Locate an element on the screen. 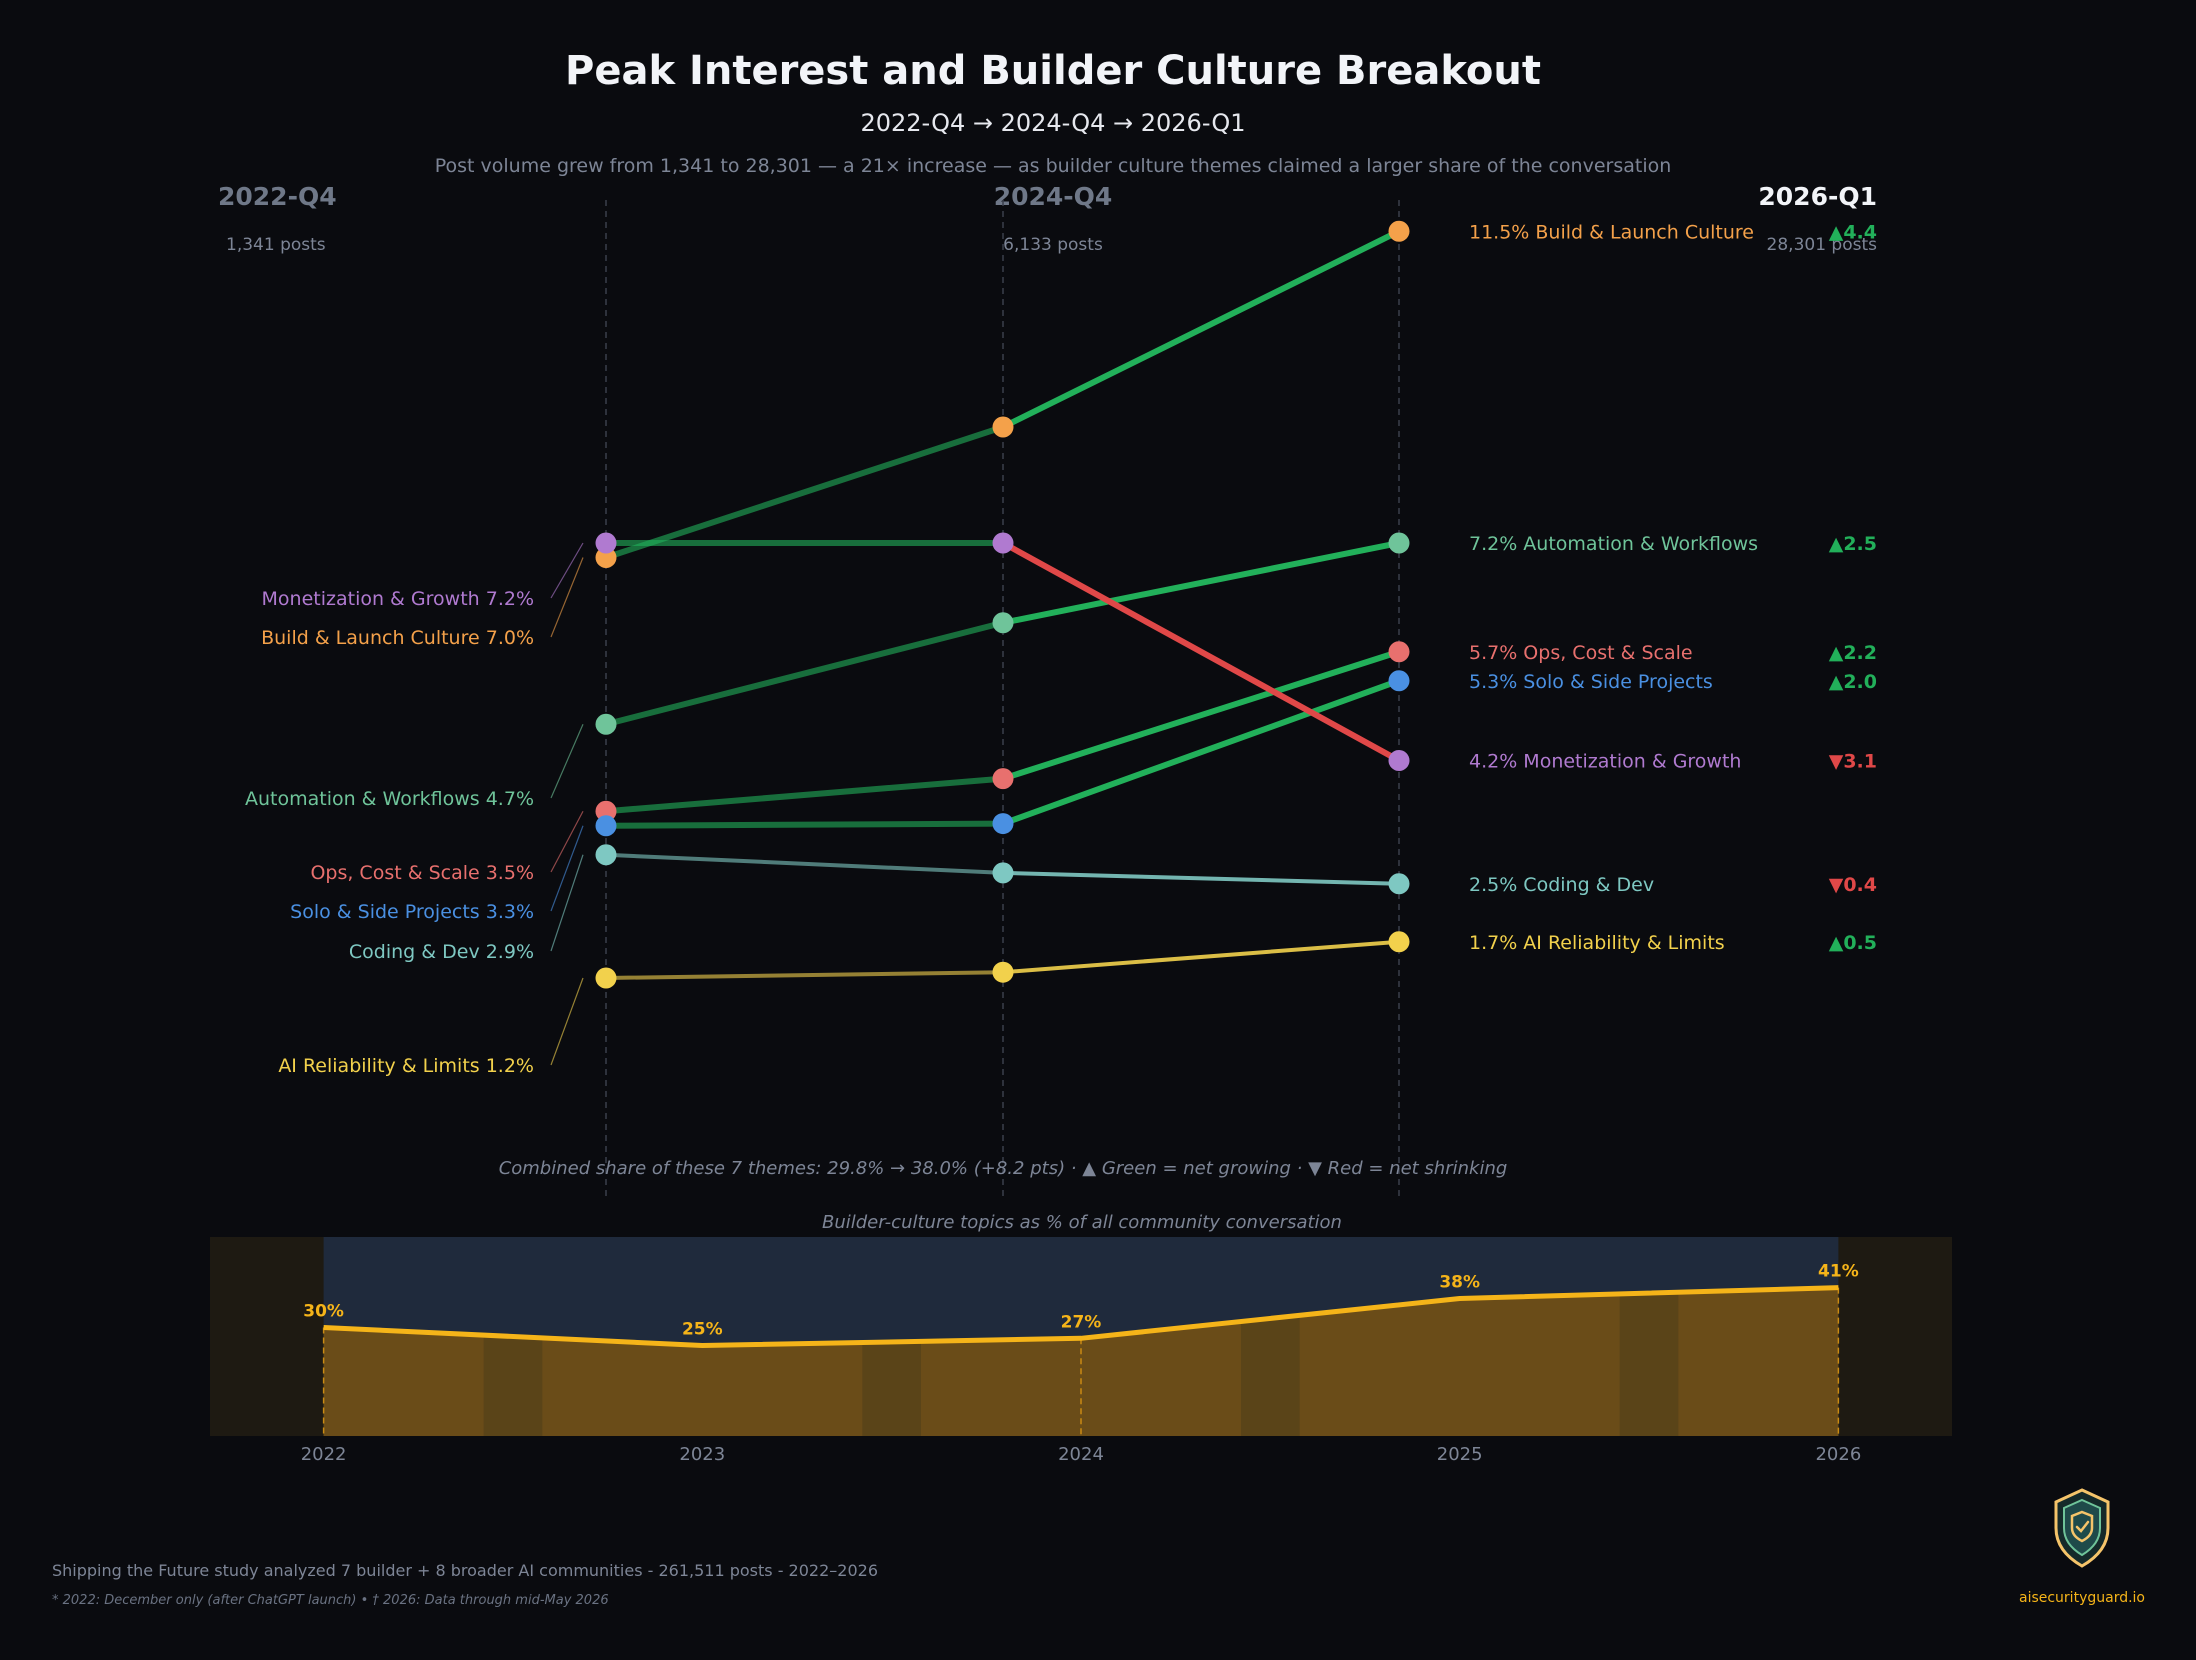 This screenshot has height=1660, width=2196. delta-label-build-launch-culture: ▲4.4 is located at coordinates (1853, 232).